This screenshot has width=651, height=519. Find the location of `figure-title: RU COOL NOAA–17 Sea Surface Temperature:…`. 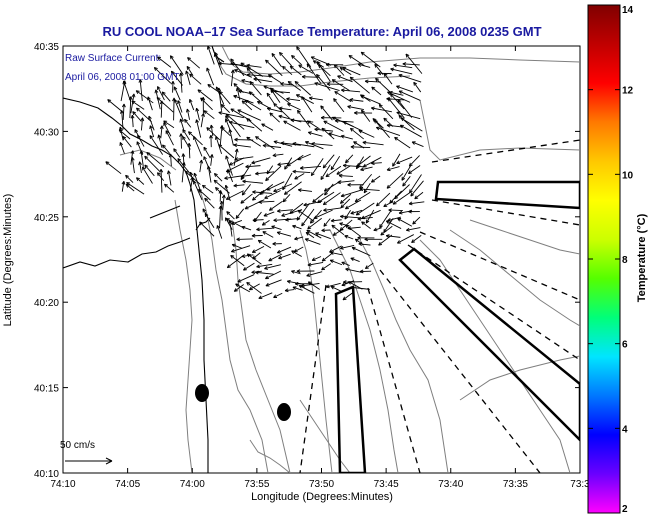

figure-title: RU COOL NOAA–17 Sea Surface Temperature:… is located at coordinates (321, 31).